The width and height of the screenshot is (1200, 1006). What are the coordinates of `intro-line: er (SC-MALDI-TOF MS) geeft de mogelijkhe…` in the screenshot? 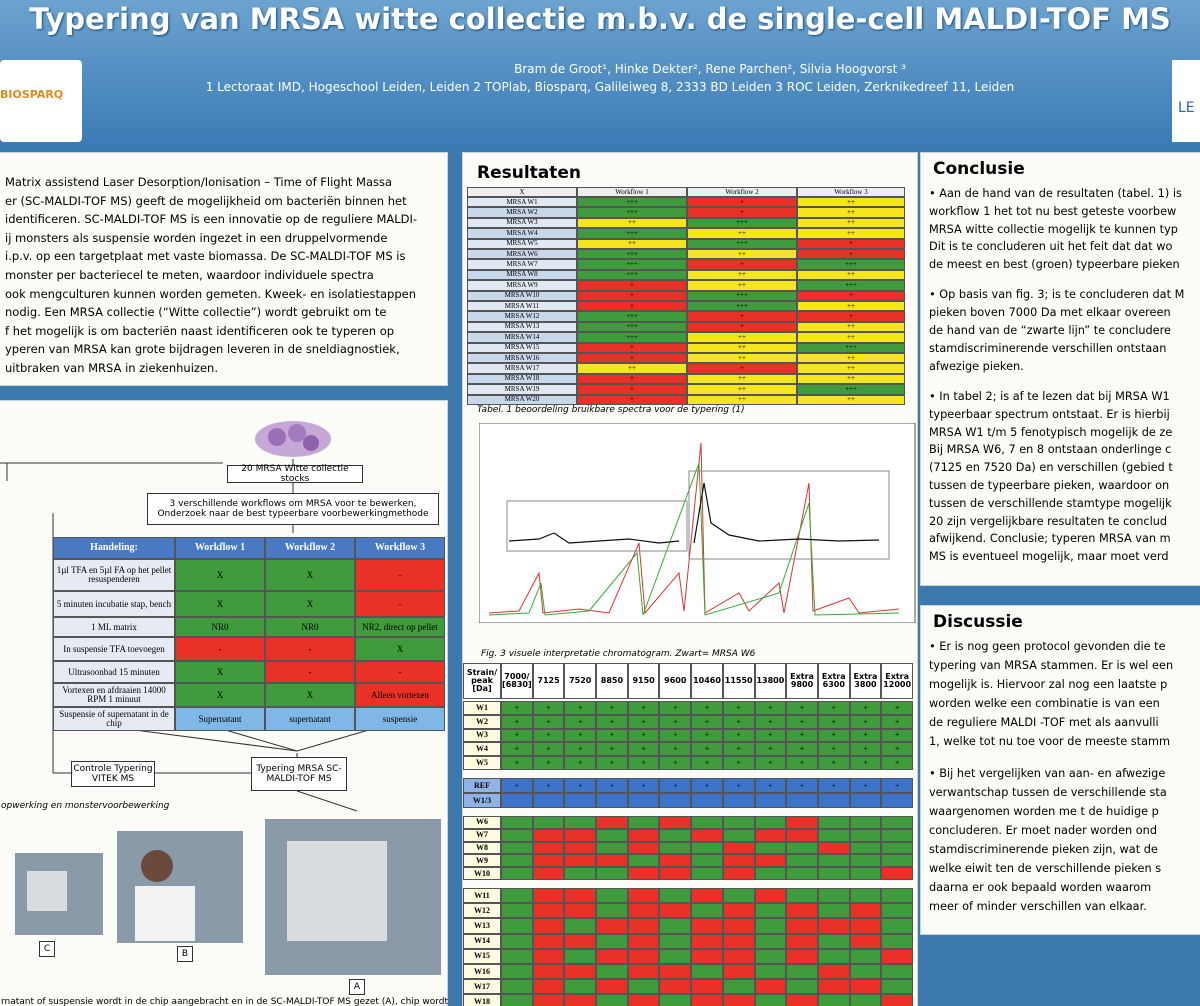 It's located at (206, 200).